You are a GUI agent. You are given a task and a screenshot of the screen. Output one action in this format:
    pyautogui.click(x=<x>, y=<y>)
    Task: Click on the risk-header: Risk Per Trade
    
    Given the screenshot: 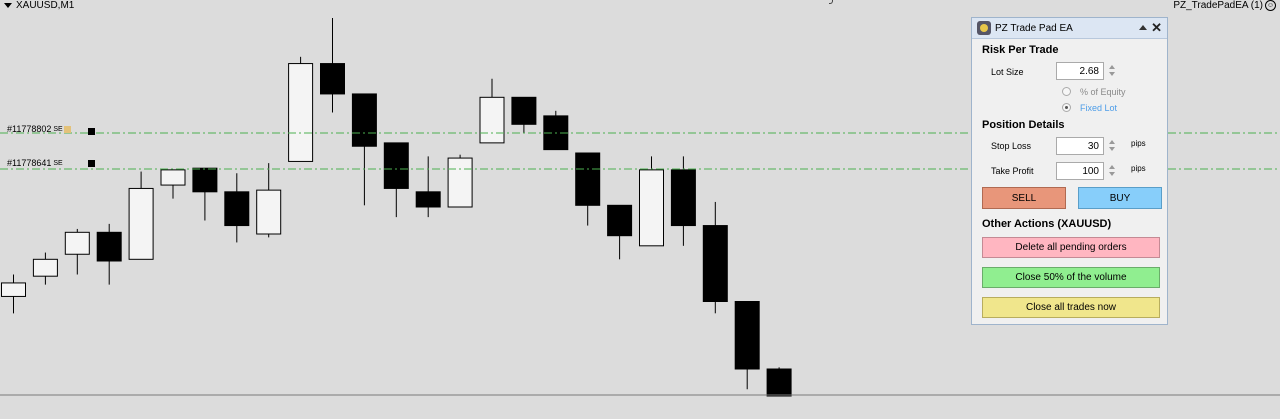 What is the action you would take?
    pyautogui.click(x=1020, y=50)
    